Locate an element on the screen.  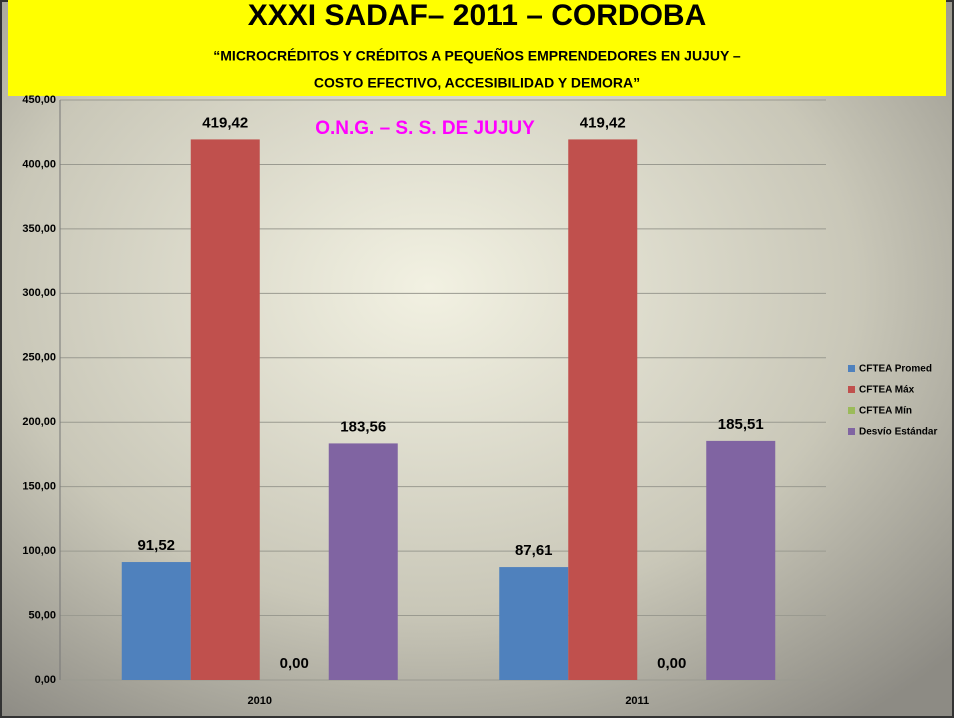
y-tick-label: 150,00 is located at coordinates (39, 487).